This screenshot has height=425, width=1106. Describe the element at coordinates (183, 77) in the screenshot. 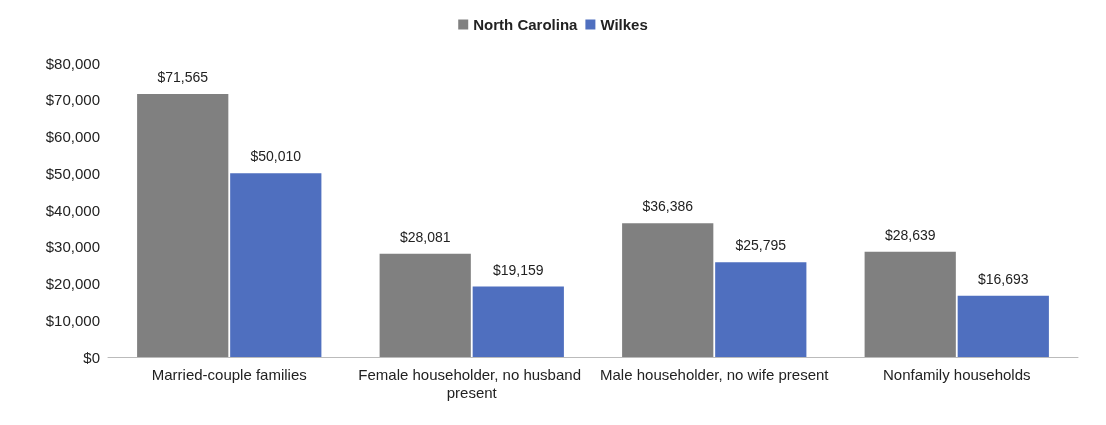

I see `data-label: $71,565` at that location.